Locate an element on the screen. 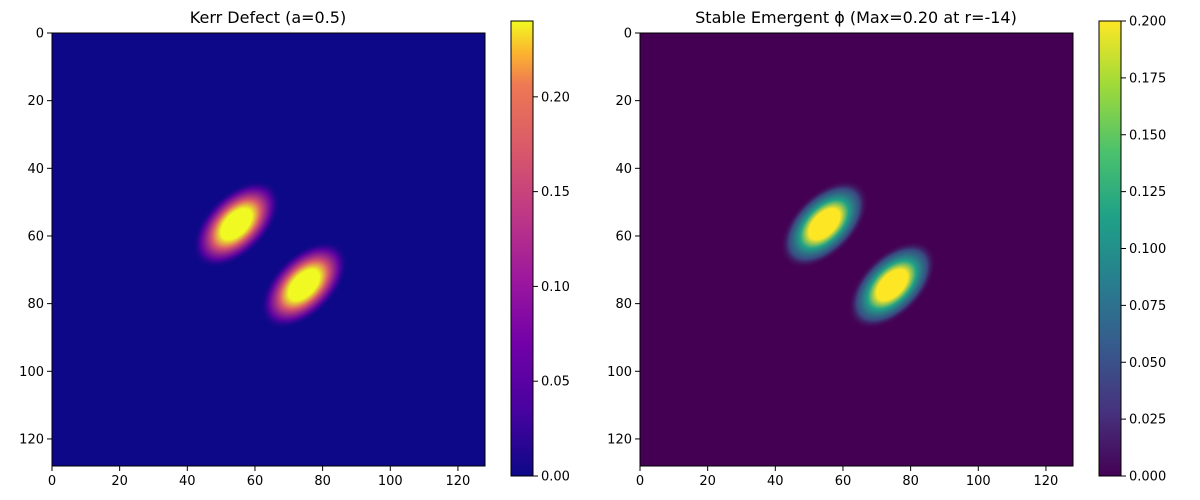  x-axis-emergent: 0 20 40 60 80 100 120 is located at coordinates (847, 477).